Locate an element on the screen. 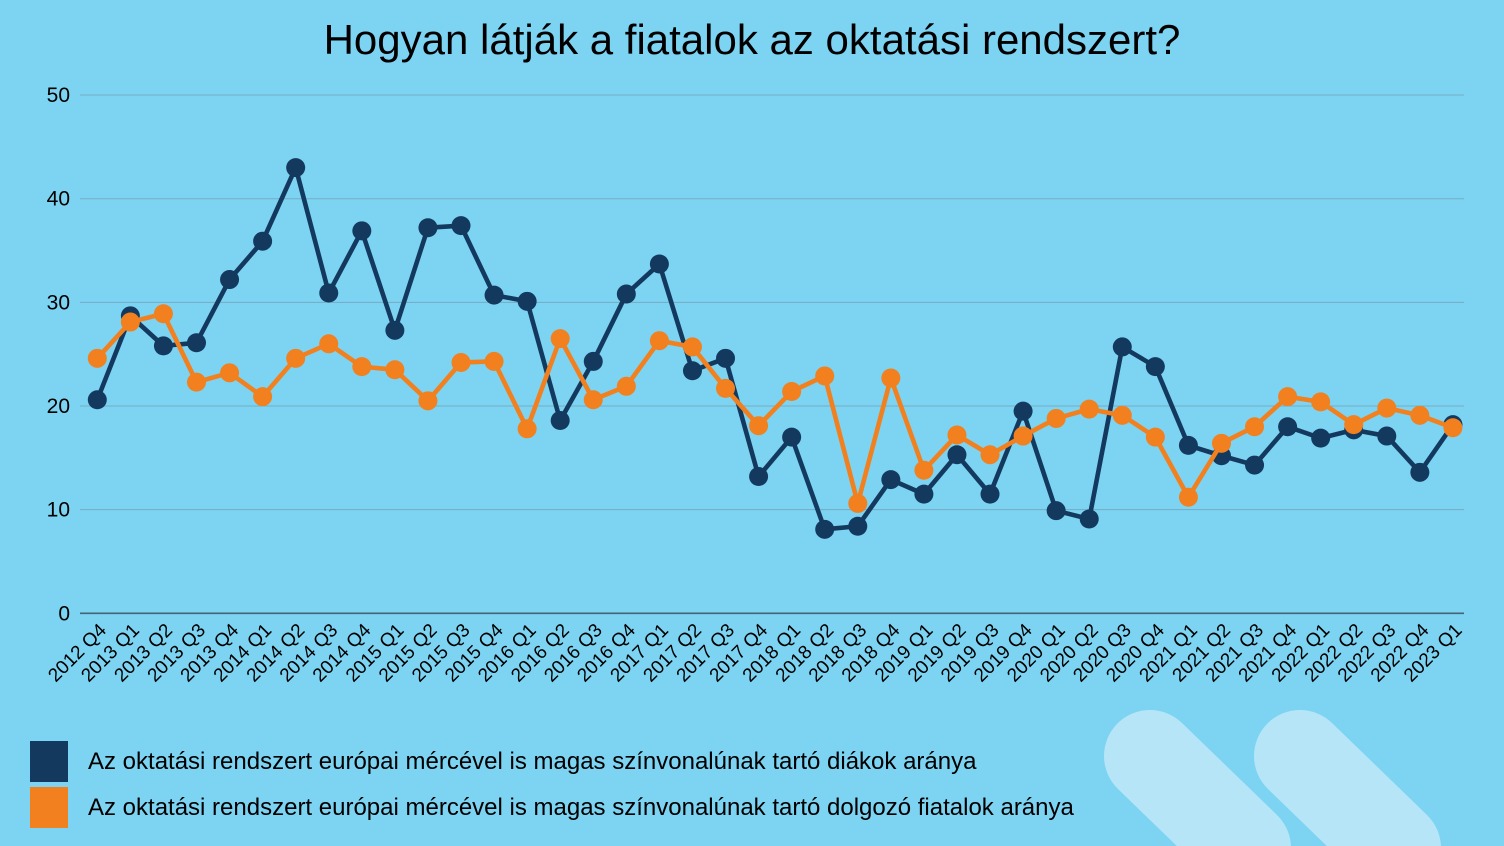 The width and height of the screenshot is (1504, 846). y-tick-label: 50 is located at coordinates (58, 95).